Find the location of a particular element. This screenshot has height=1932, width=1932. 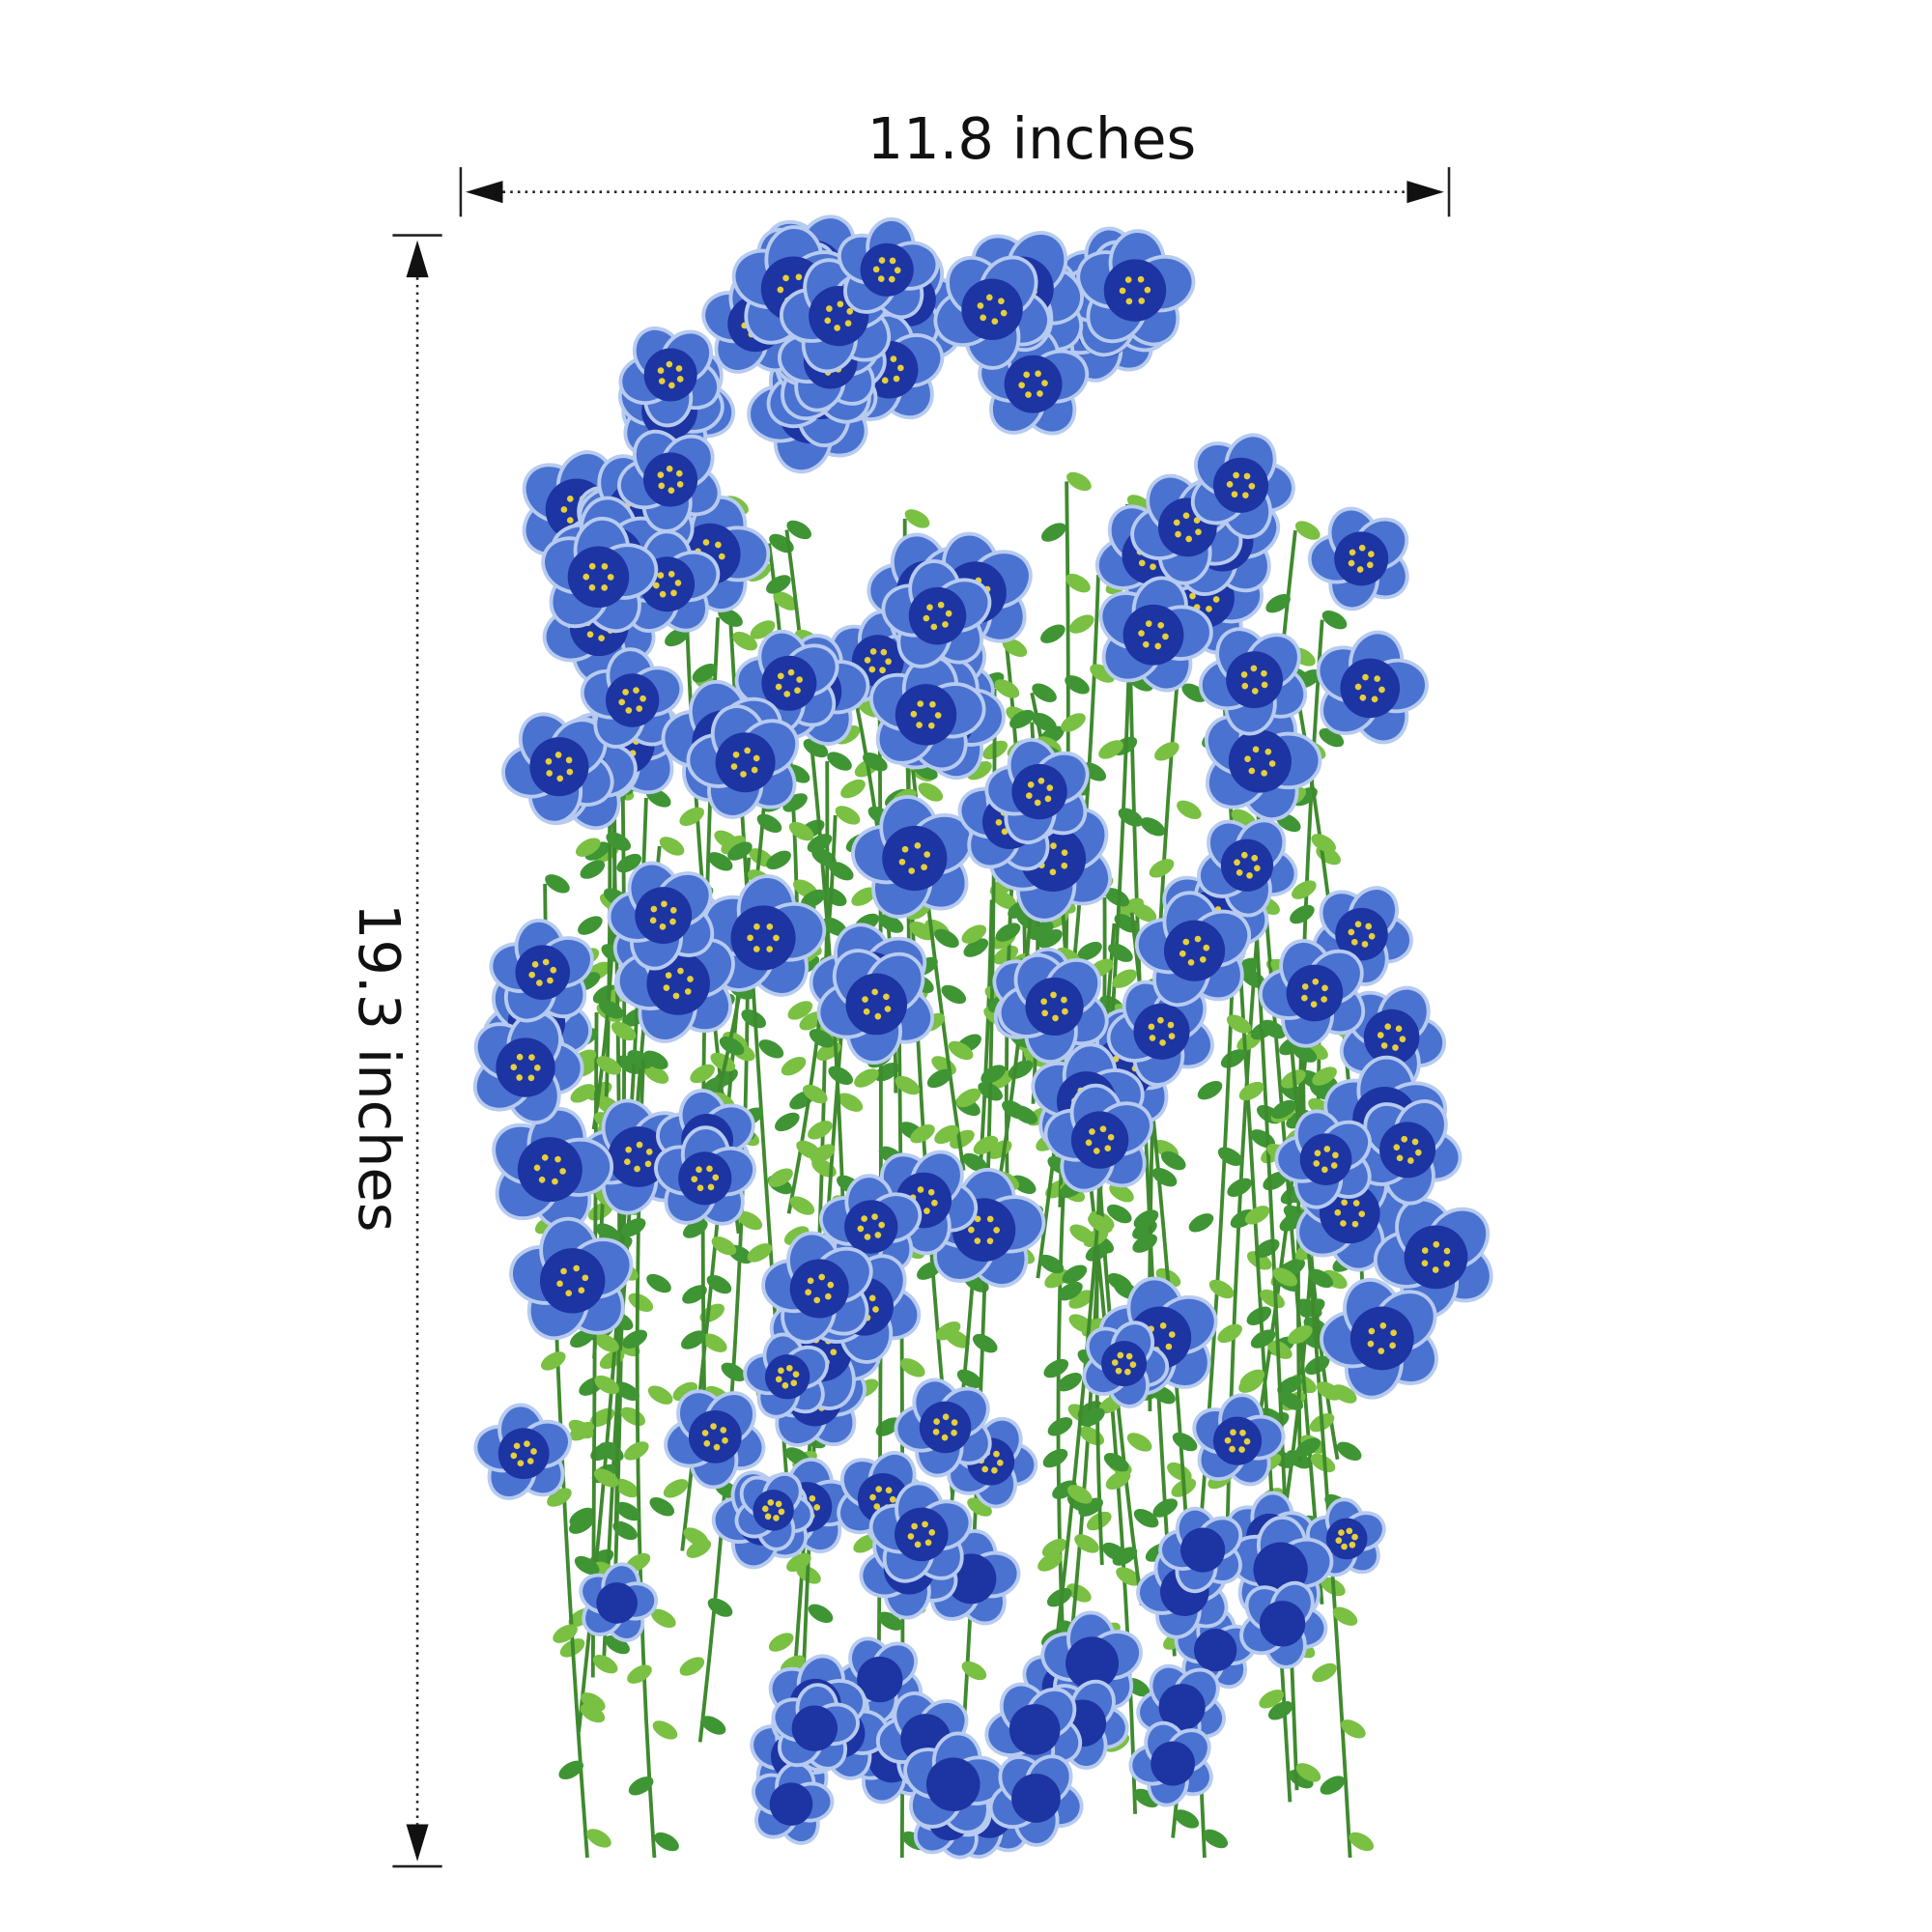

arrow-head is located at coordinates (417, 1842).